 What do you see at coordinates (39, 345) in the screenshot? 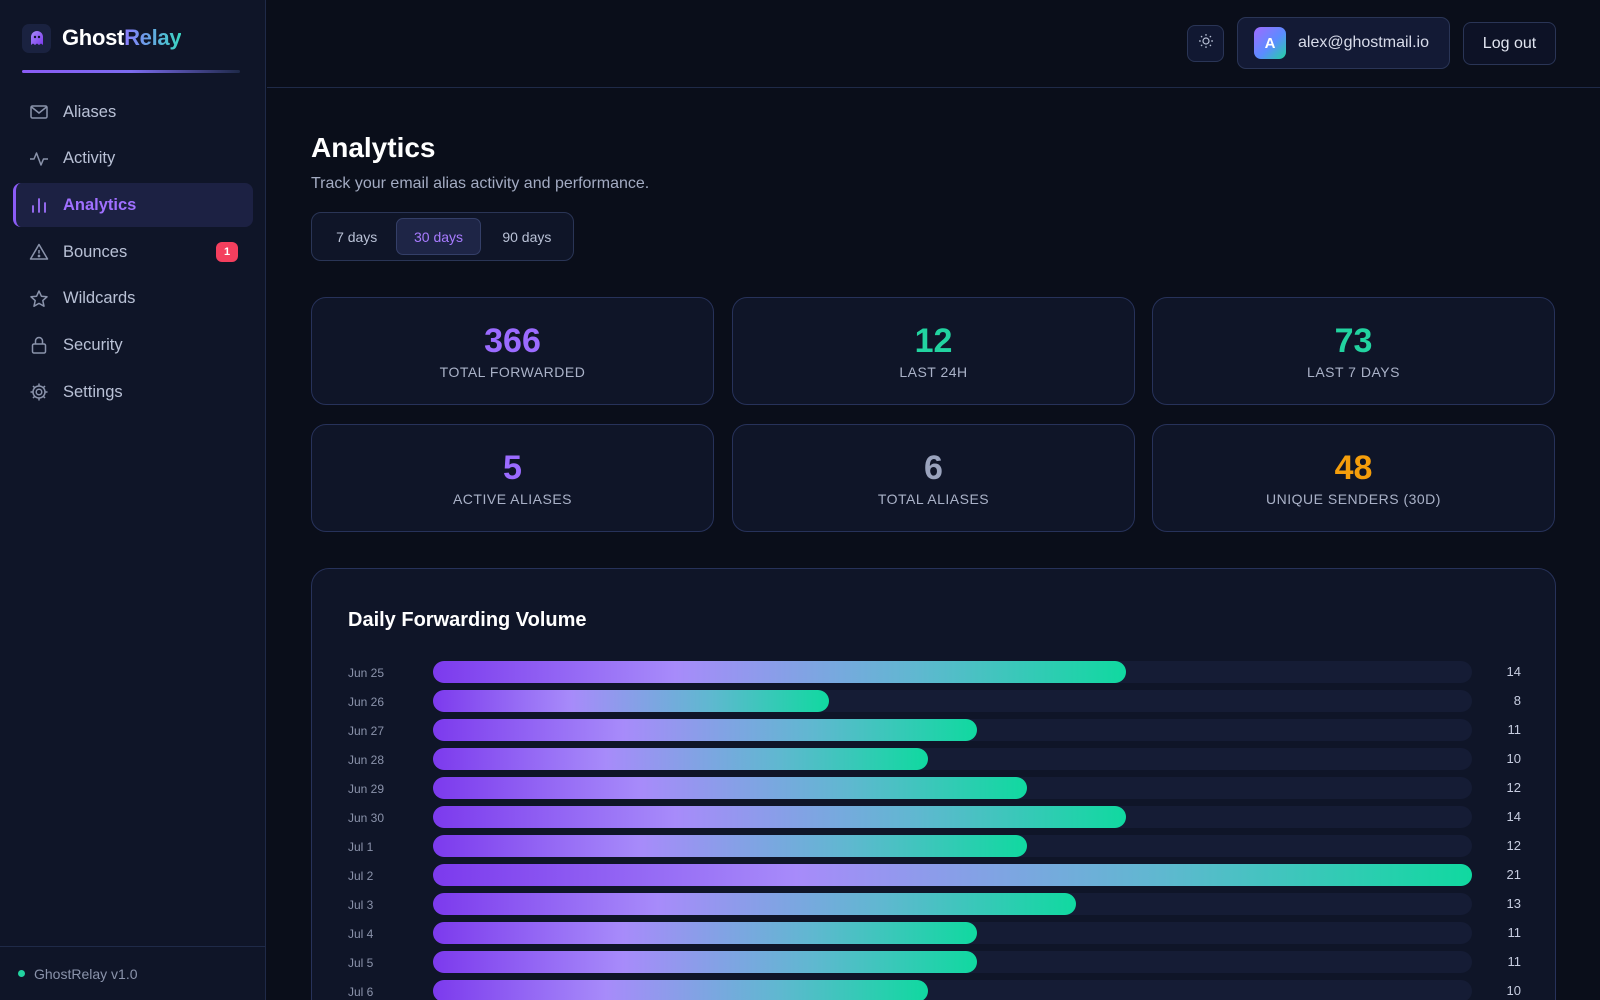
I see `lock-icon` at bounding box center [39, 345].